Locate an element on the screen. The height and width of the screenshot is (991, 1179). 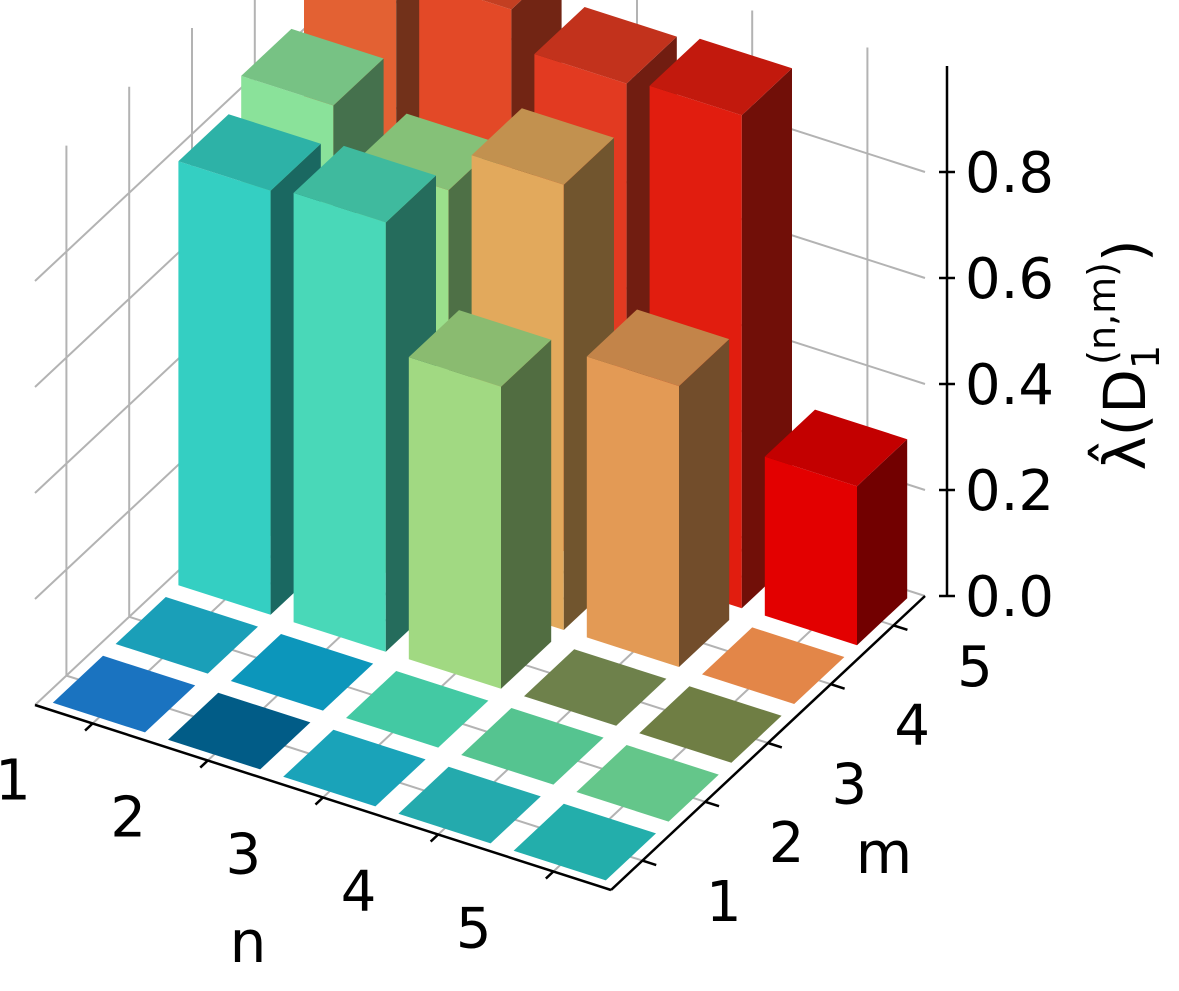
bar-n5-m1 is located at coordinates (584, 842).